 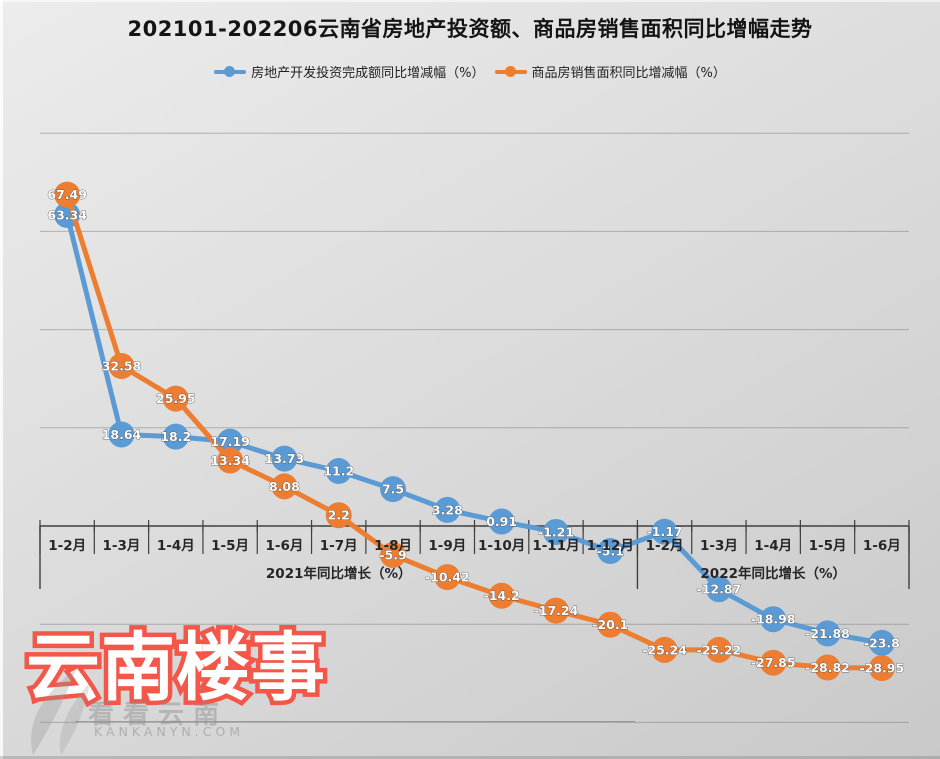 I want to click on legend-line-marker-orange-icon, so click(x=510, y=71).